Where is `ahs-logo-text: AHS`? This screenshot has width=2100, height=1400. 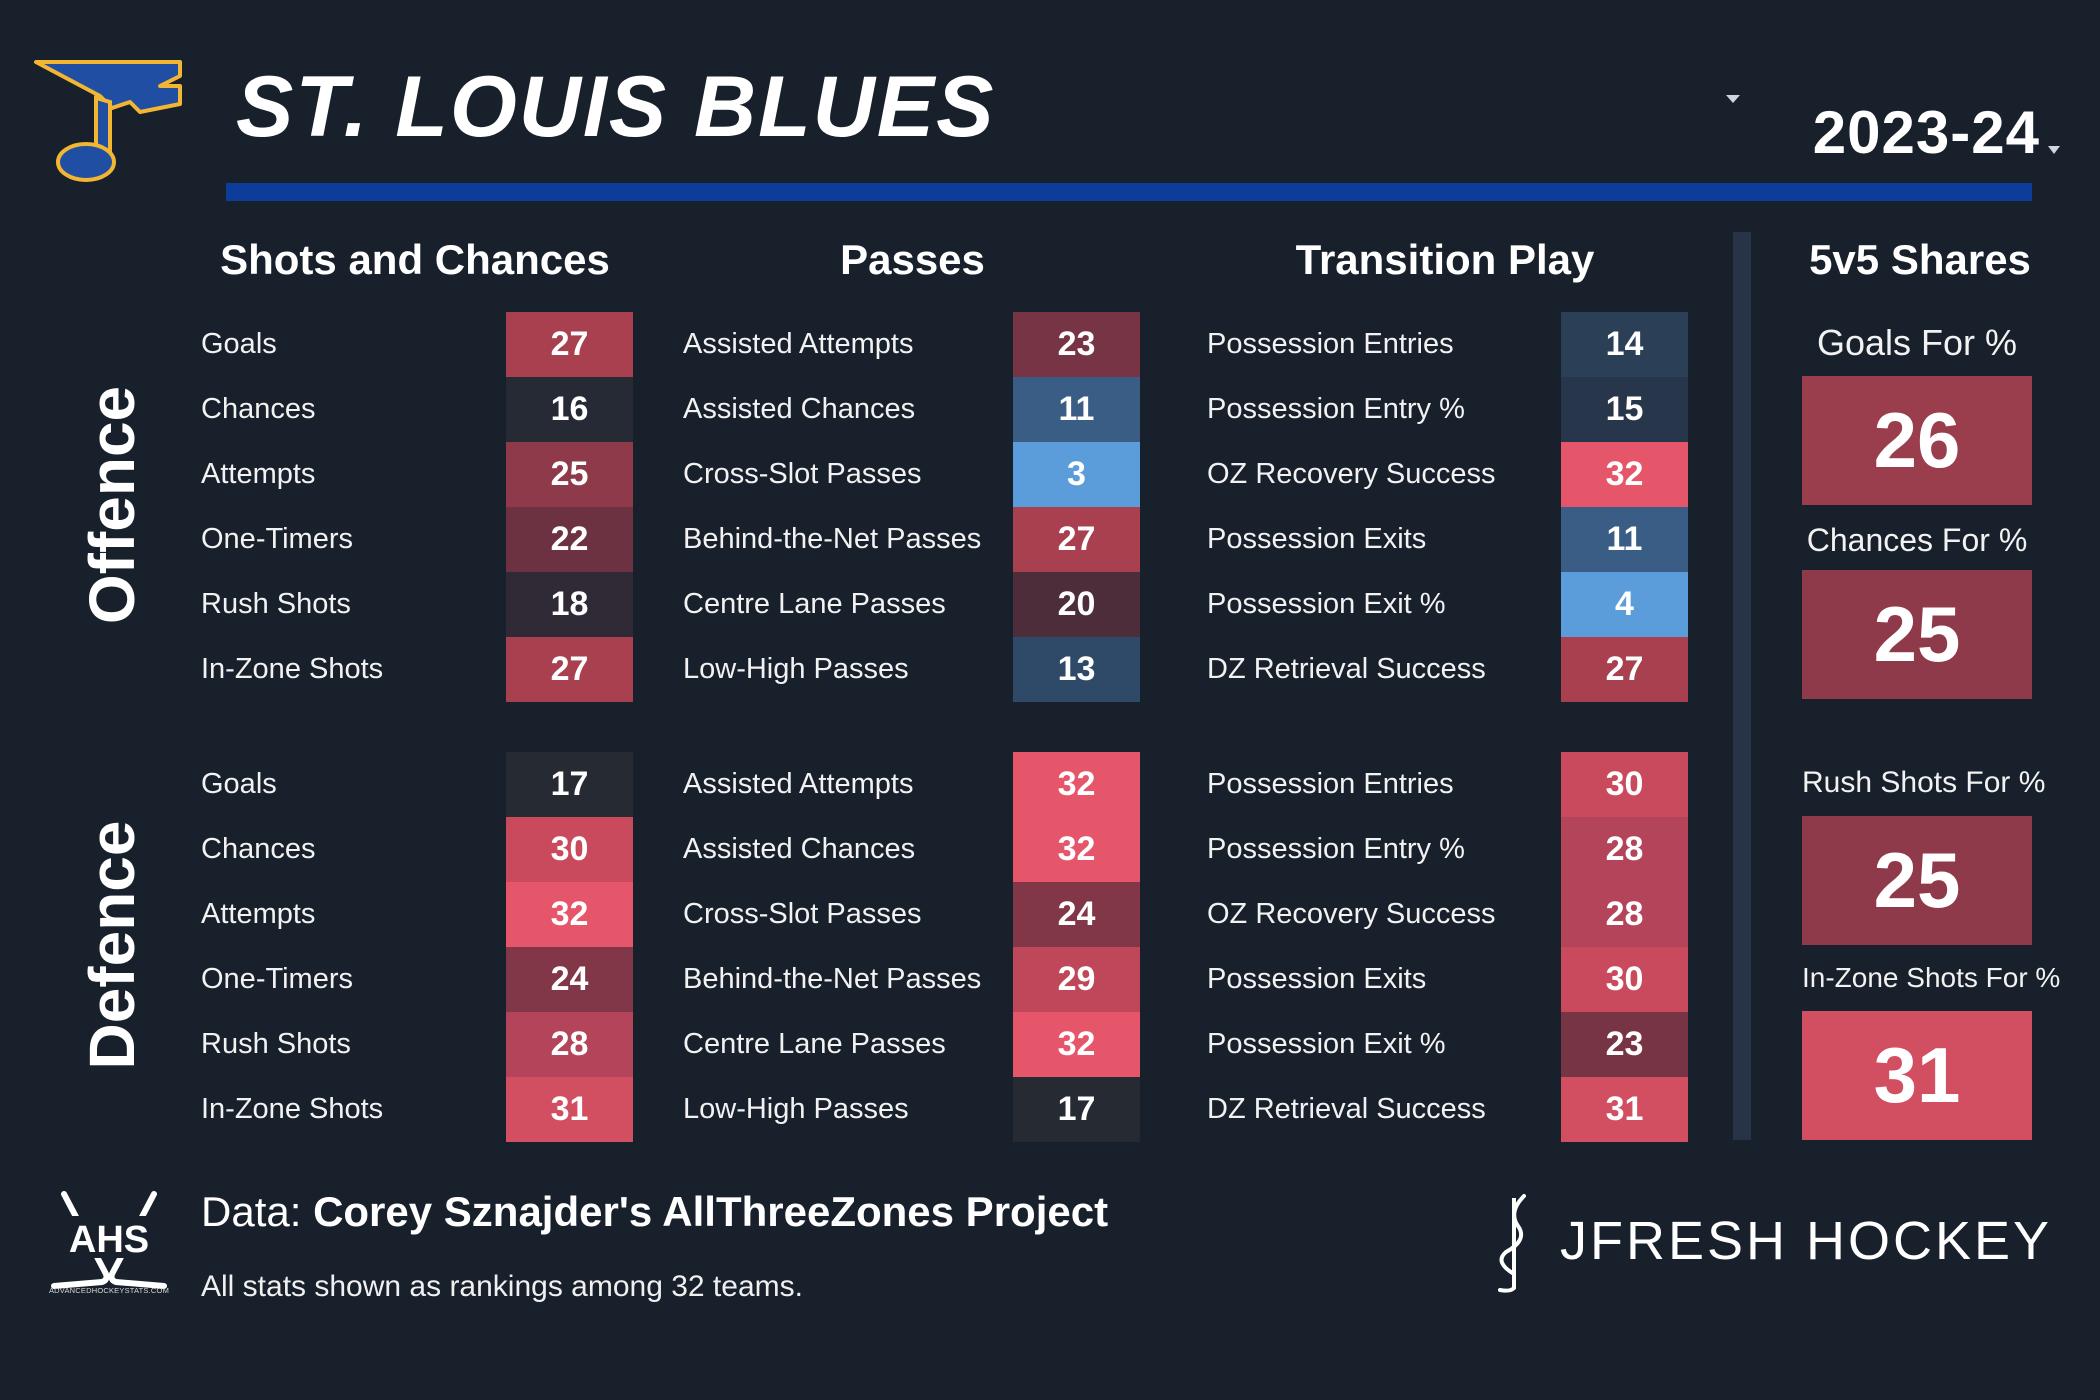 ahs-logo-text: AHS is located at coordinates (109, 1240).